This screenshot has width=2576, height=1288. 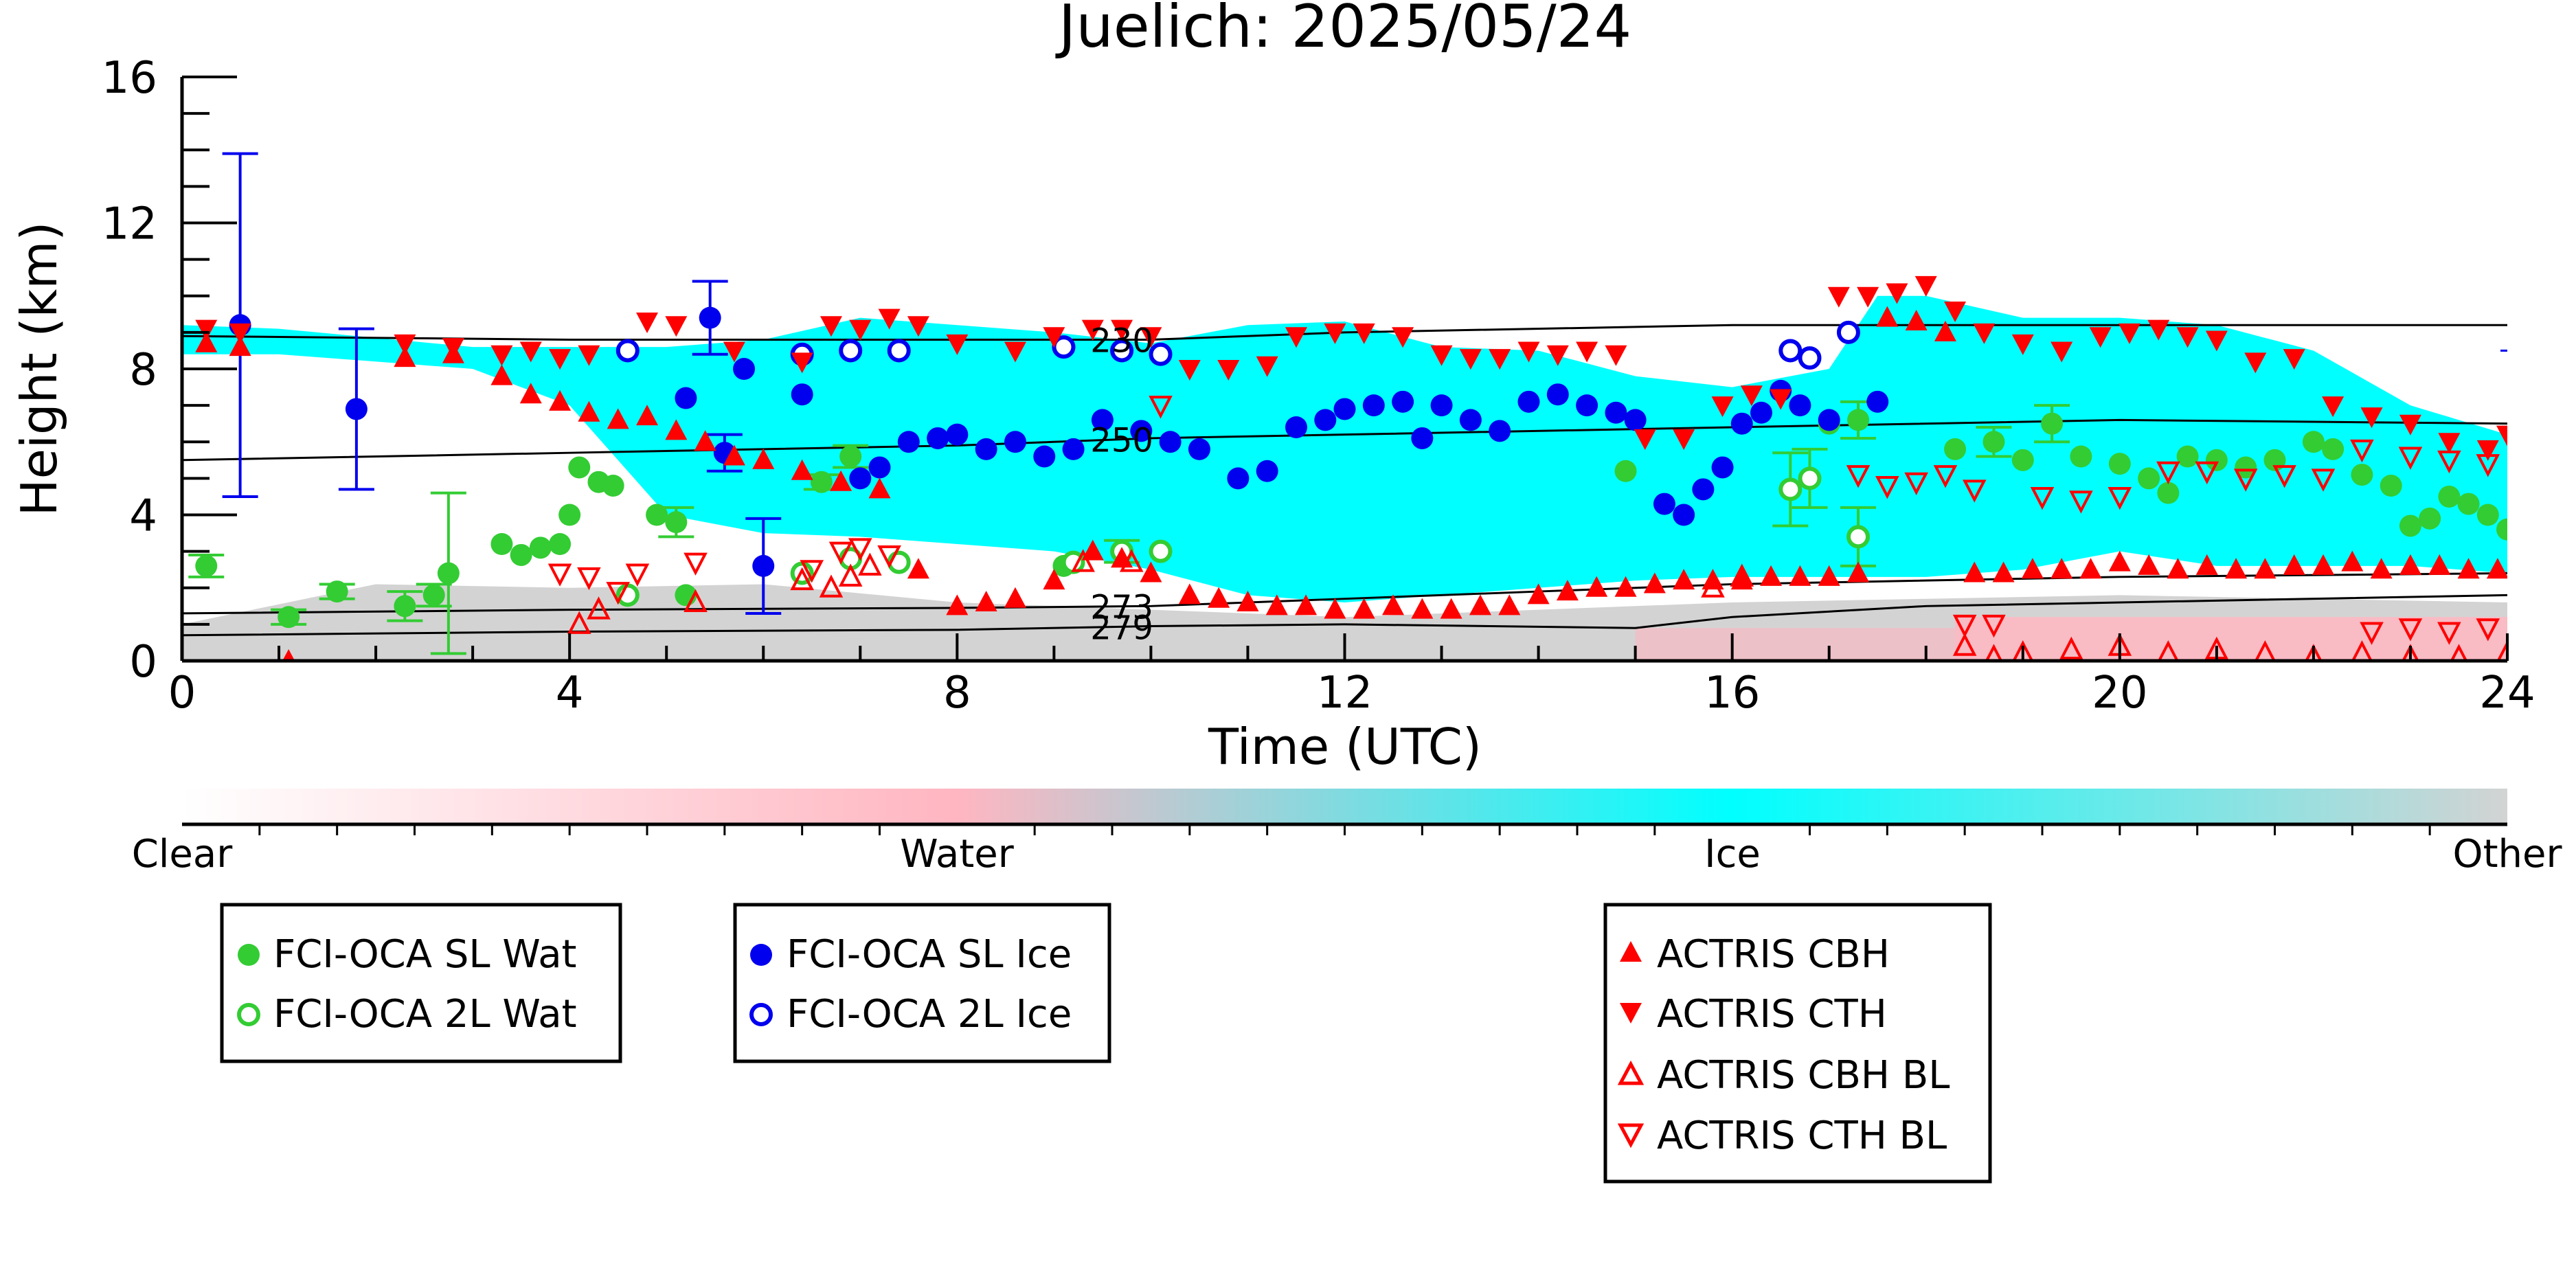 What do you see at coordinates (2507, 693) in the screenshot?
I see `x-tick-label: 24` at bounding box center [2507, 693].